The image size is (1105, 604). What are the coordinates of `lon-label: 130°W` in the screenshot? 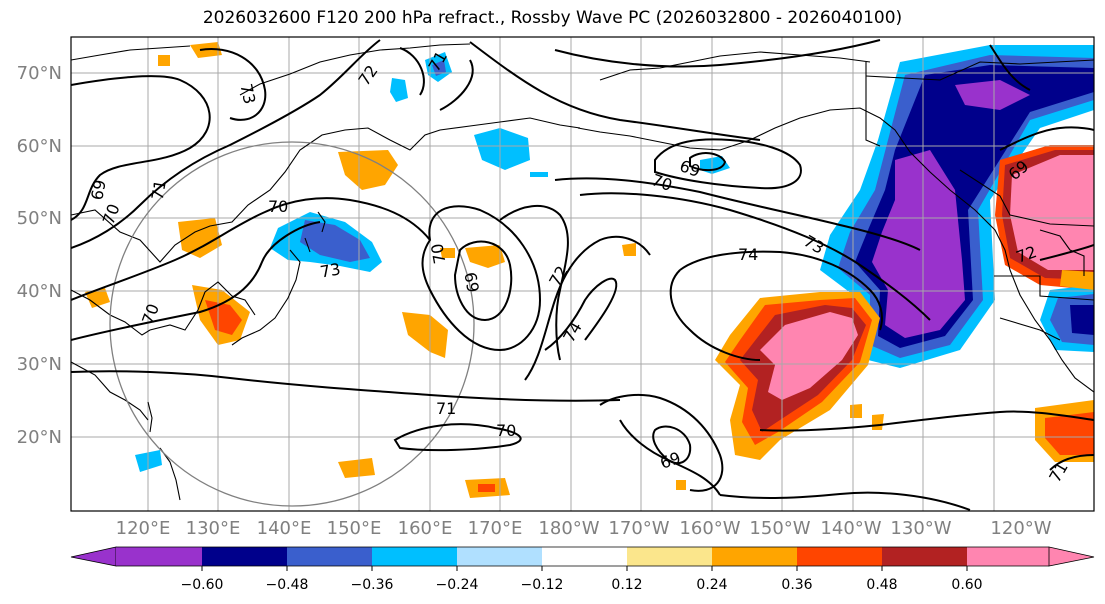 It's located at (920, 528).